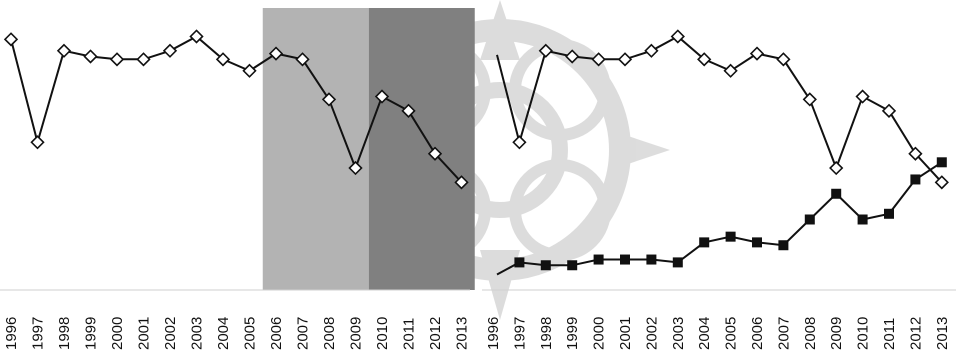 This screenshot has height=353, width=956. What do you see at coordinates (836, 193) in the screenshot?
I see `data-point-1-2009` at bounding box center [836, 193].